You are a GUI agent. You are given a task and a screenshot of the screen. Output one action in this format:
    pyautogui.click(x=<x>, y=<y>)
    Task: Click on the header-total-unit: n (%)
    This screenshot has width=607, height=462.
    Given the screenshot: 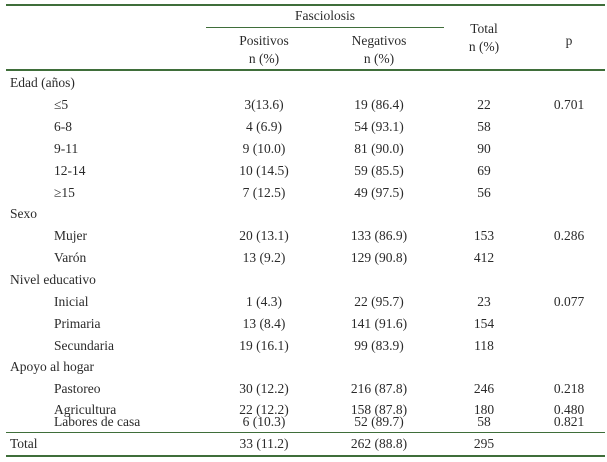 What is the action you would take?
    pyautogui.click(x=484, y=46)
    